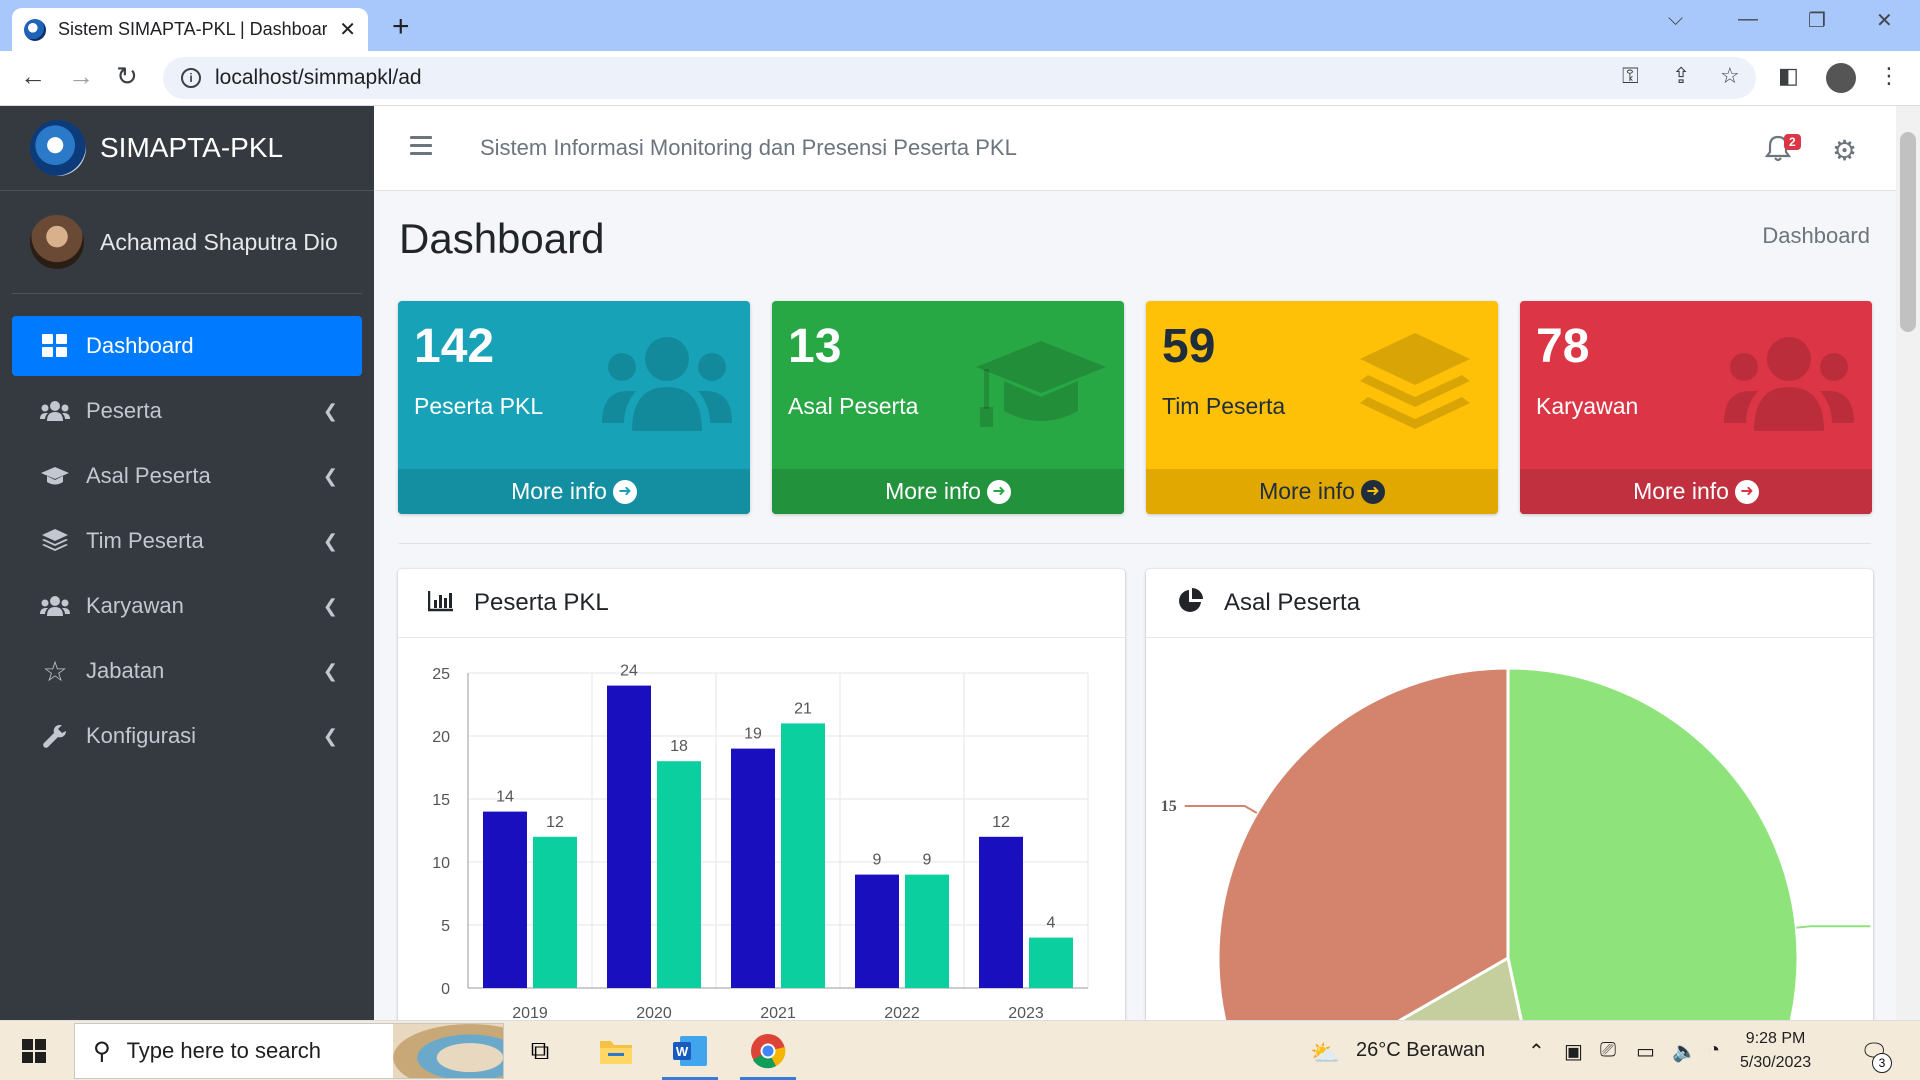 The width and height of the screenshot is (1920, 1080). What do you see at coordinates (654, 1012) in the screenshot?
I see `x-tick-label: 2020` at bounding box center [654, 1012].